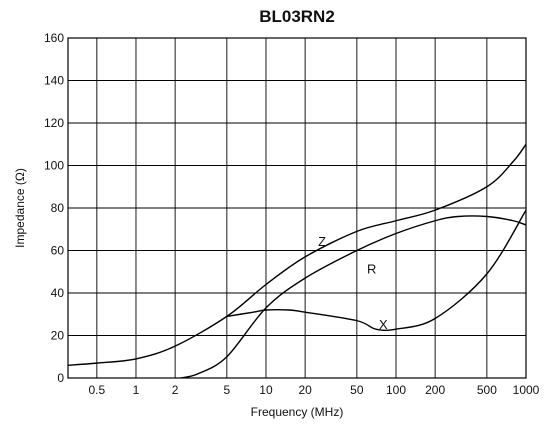  Describe the element at coordinates (266, 390) in the screenshot. I see `x-tick-label: 10` at that location.